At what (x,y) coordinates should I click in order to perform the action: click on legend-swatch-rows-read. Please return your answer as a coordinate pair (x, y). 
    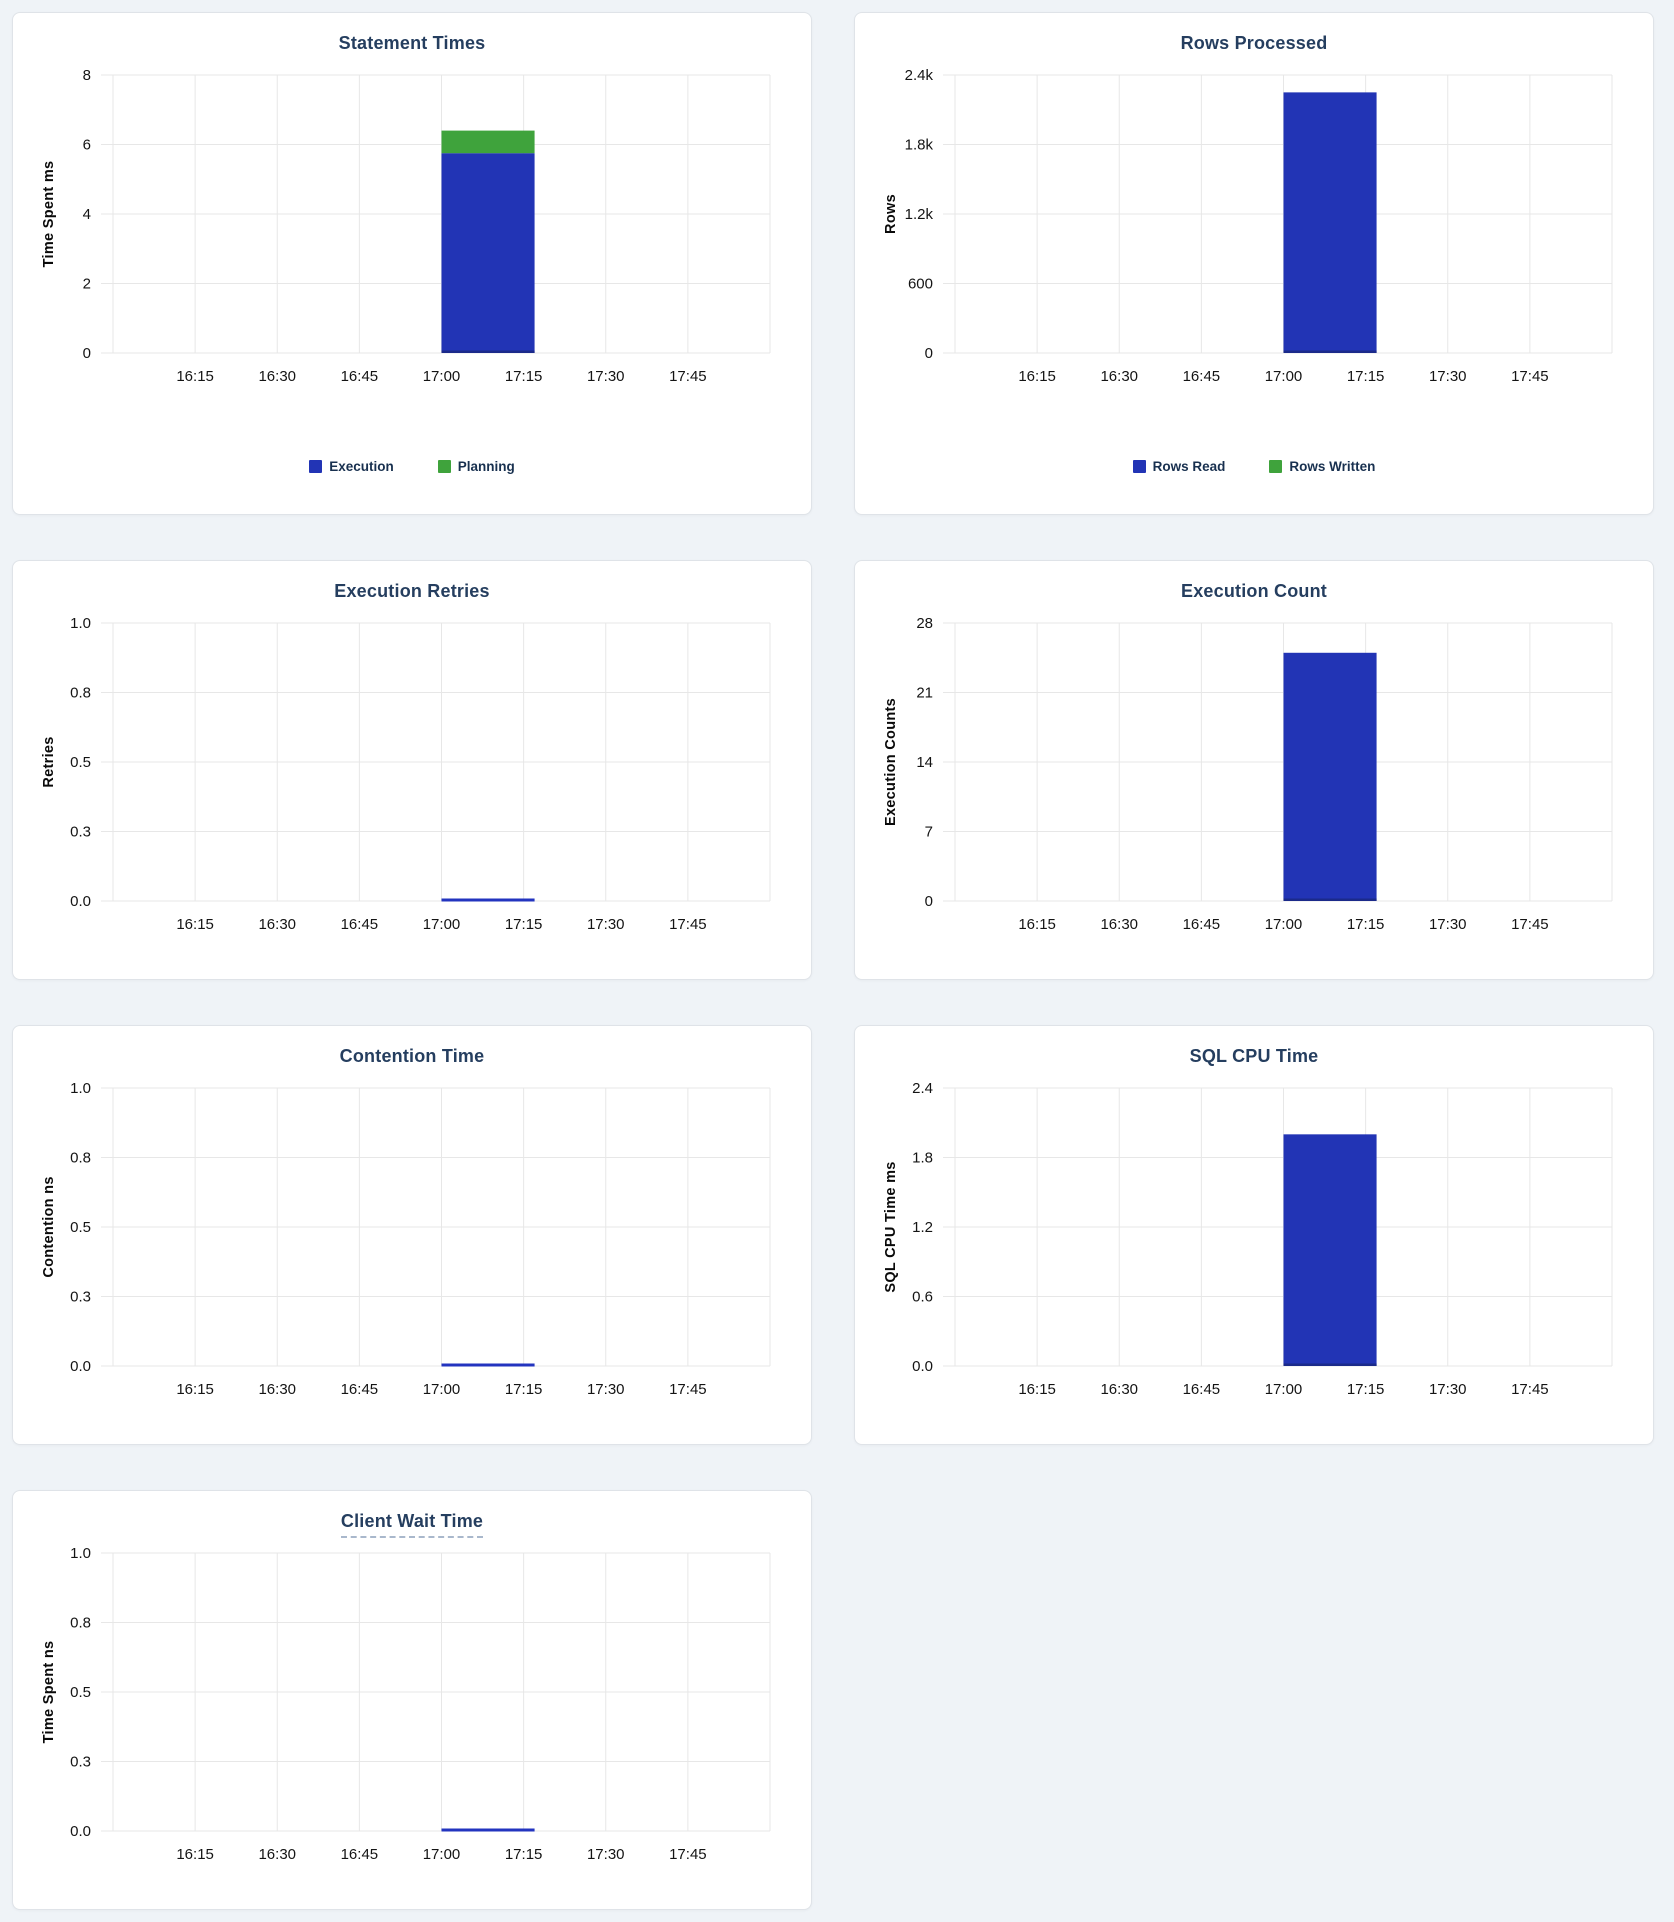
    Looking at the image, I should click on (1139, 466).